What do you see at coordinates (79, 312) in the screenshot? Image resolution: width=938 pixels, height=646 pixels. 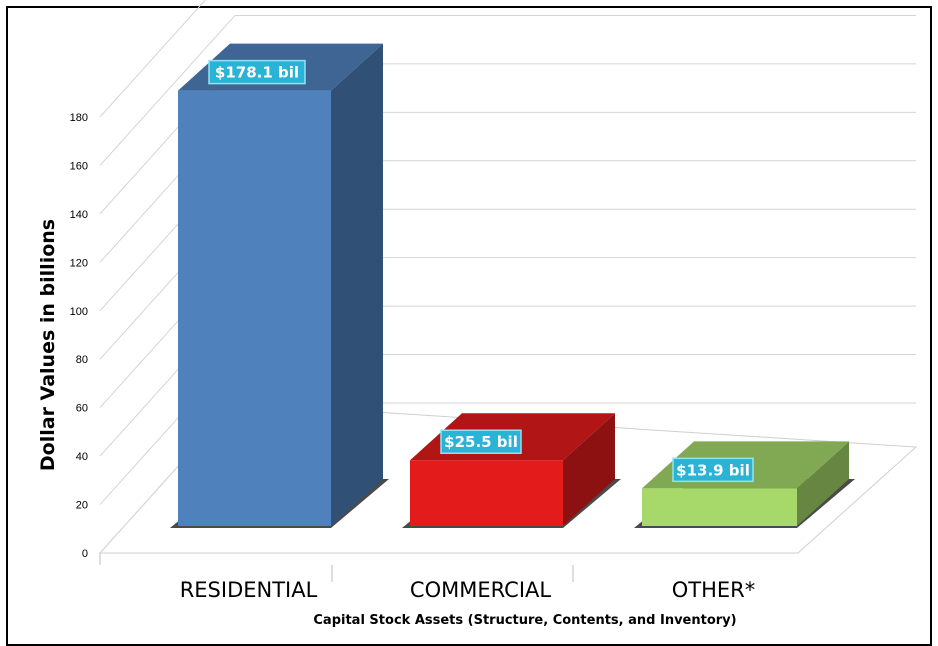 I see `y-tick-label: 100` at bounding box center [79, 312].